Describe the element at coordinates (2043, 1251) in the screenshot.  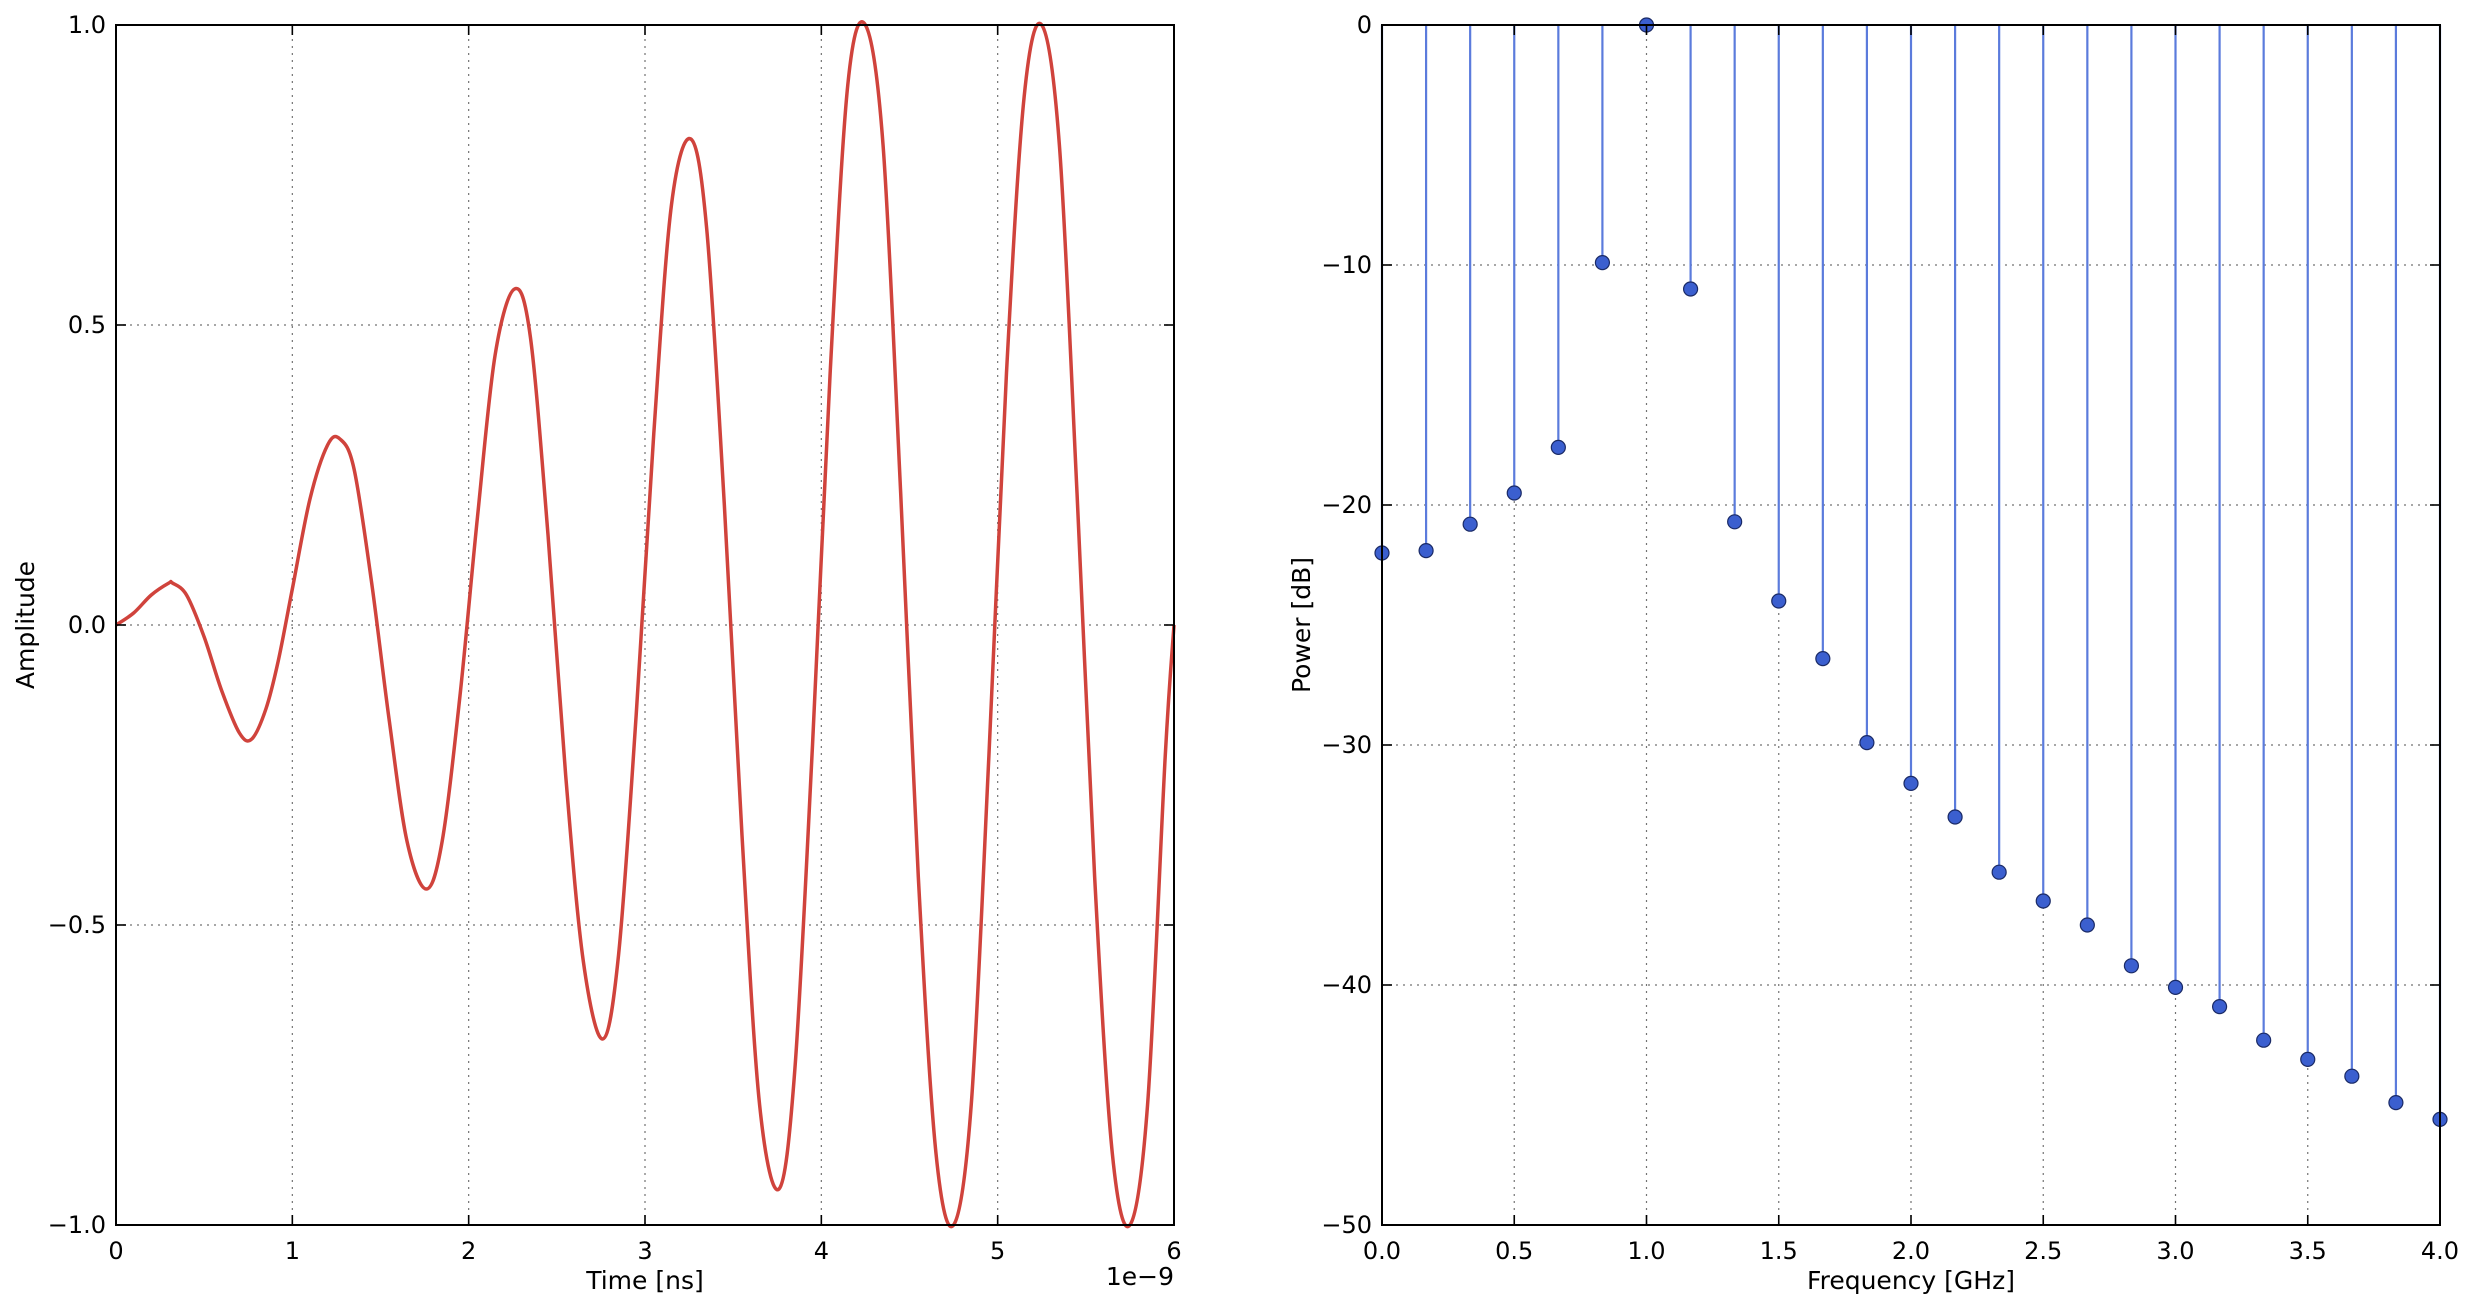
I see `x-tick-label: 2.5` at that location.